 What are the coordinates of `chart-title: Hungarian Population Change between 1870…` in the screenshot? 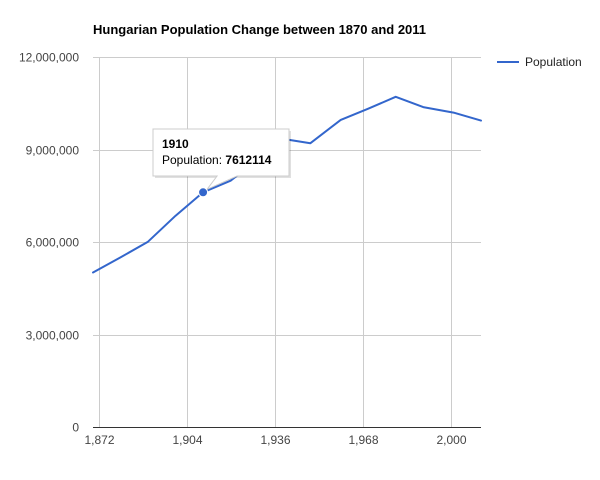 It's located at (259, 29).